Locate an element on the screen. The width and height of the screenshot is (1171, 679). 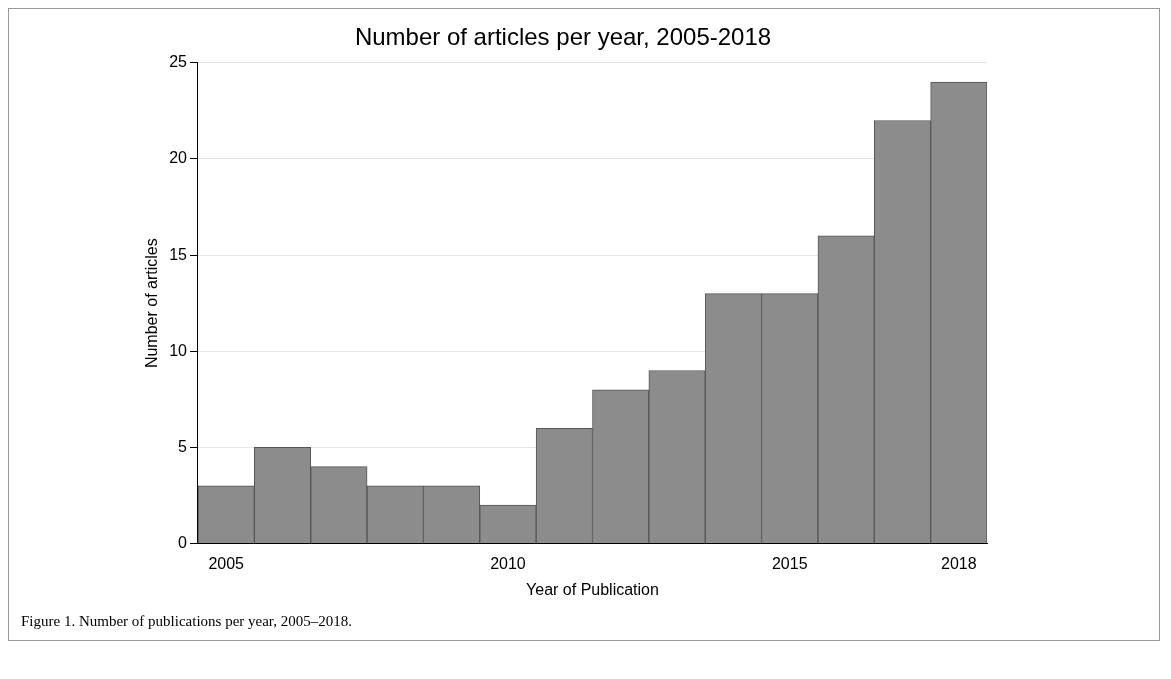
x-tick-label: 2018 is located at coordinates (959, 563).